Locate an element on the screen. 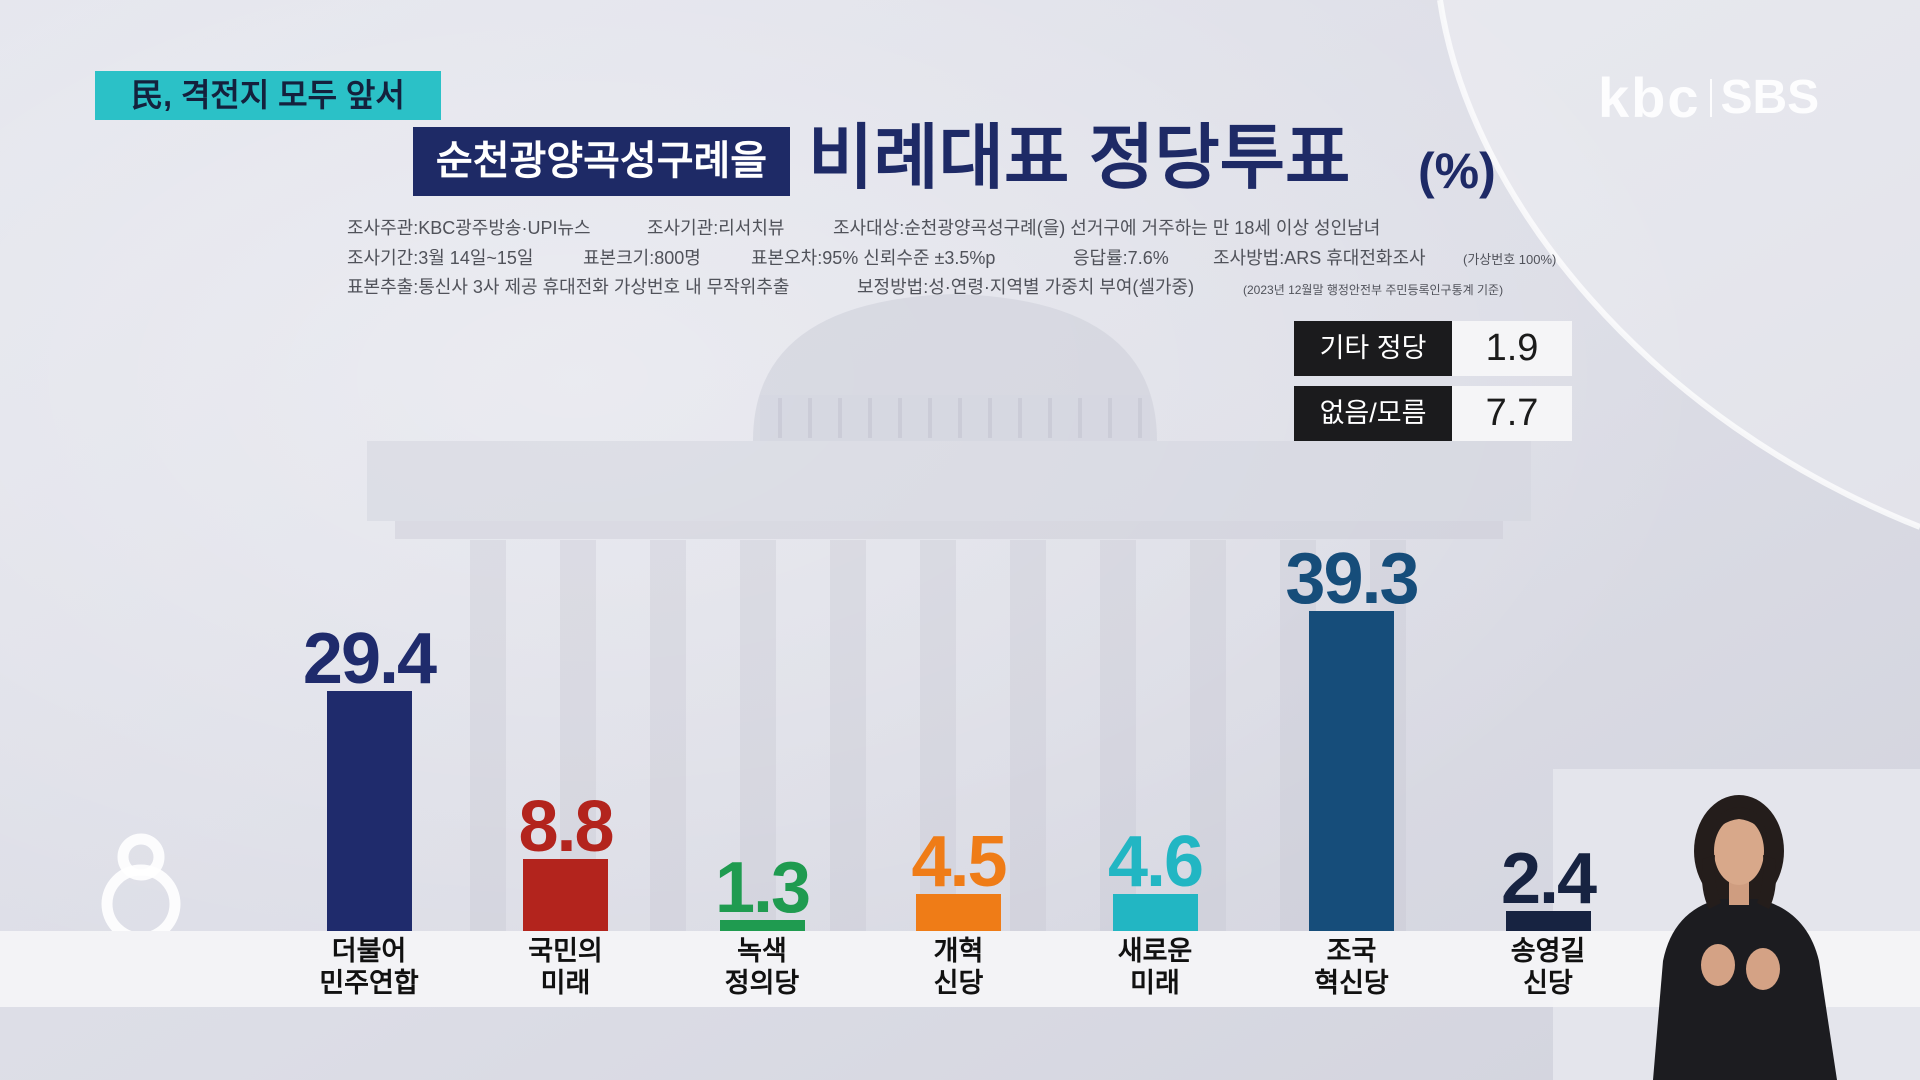  category-label-6: 조국 혁신당 is located at coordinates (1351, 967).